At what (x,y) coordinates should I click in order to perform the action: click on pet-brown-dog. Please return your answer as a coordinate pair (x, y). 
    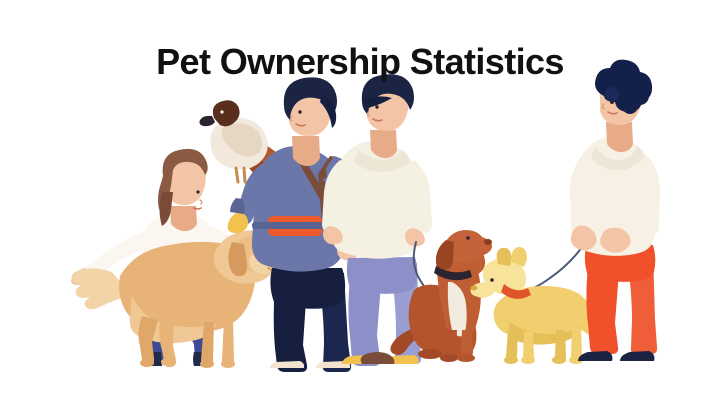
    Looking at the image, I should click on (441, 296).